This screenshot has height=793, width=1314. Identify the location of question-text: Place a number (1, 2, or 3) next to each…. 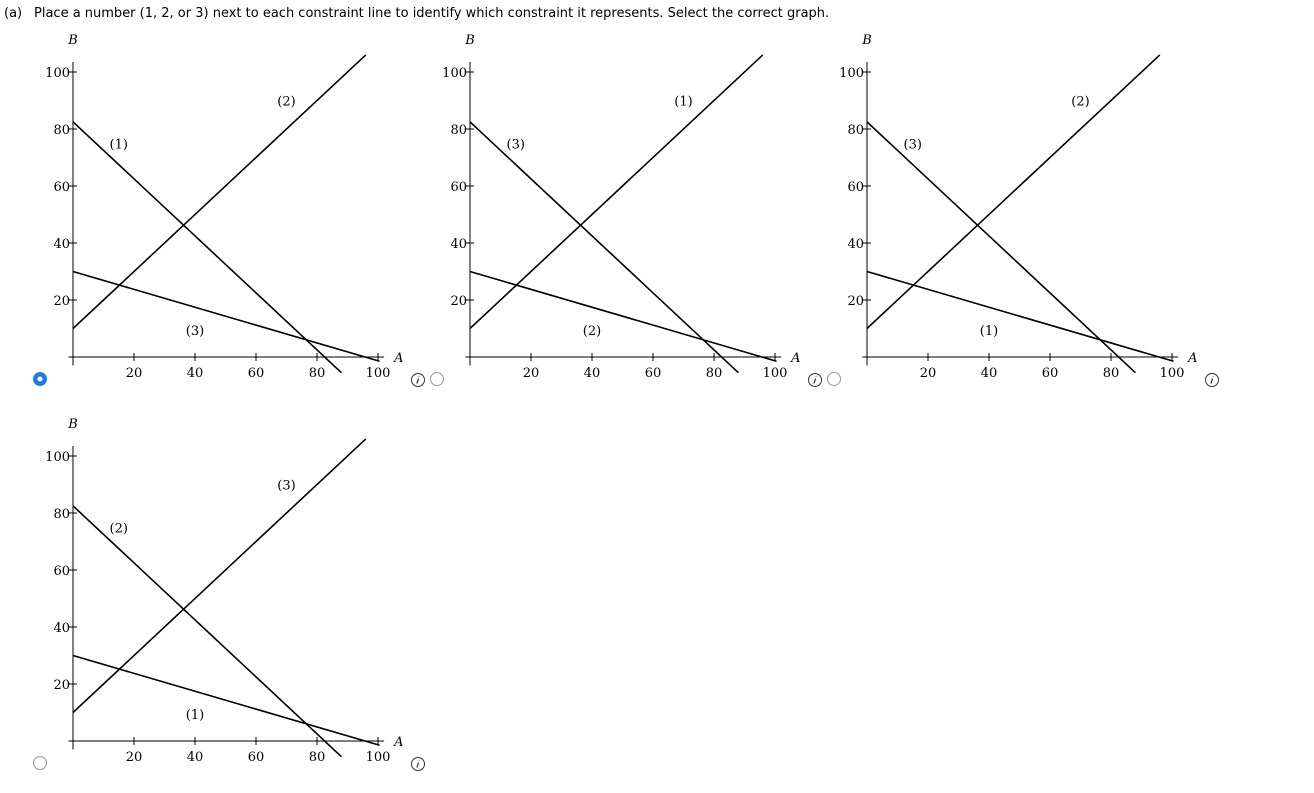
(431, 13).